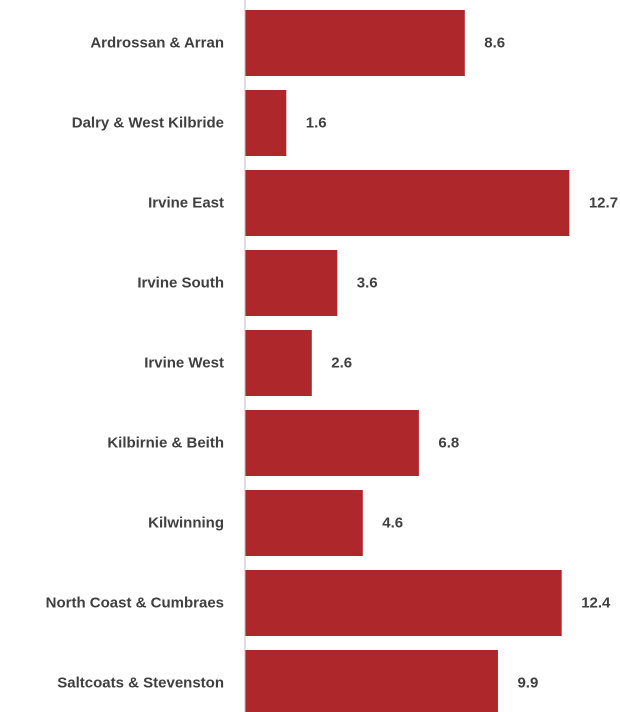 The height and width of the screenshot is (712, 620). What do you see at coordinates (180, 283) in the screenshot?
I see `category-label: Irvine South` at bounding box center [180, 283].